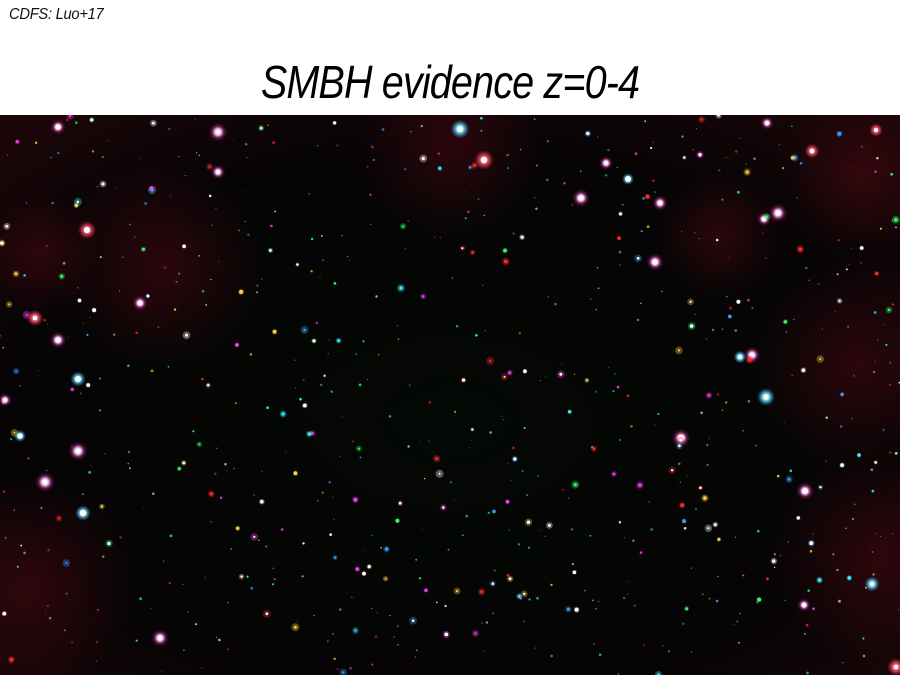 Image resolution: width=900 pixels, height=675 pixels. What do you see at coordinates (450, 82) in the screenshot?
I see `slide-title: SMBH evidence z=0-4` at bounding box center [450, 82].